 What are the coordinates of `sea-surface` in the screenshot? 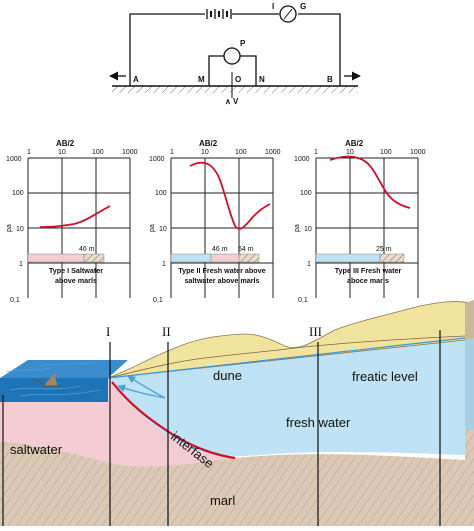 It's located at (64, 369).